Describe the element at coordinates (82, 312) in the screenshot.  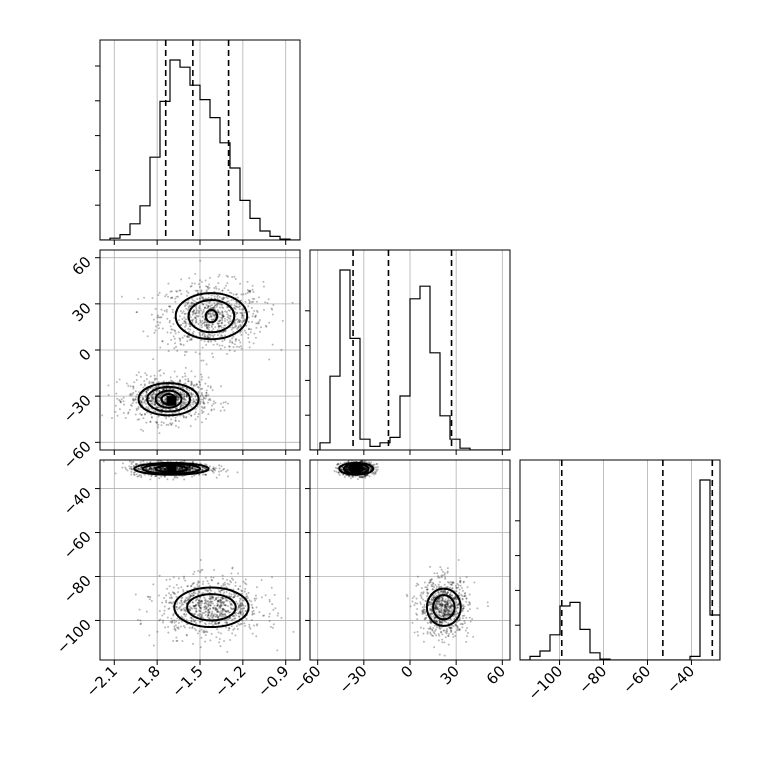
I see `y-tick-label: 30` at that location.